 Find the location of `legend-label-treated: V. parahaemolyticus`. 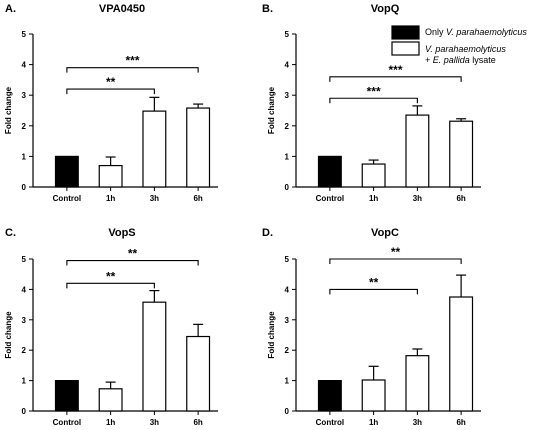

legend-label-treated: V. parahaemolyticus is located at coordinates (465, 49).